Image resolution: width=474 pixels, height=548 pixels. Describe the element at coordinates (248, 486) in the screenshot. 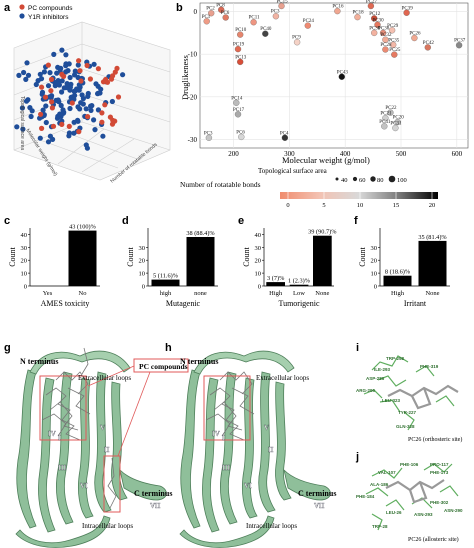

I see `h-helix-VI: VI` at that location.